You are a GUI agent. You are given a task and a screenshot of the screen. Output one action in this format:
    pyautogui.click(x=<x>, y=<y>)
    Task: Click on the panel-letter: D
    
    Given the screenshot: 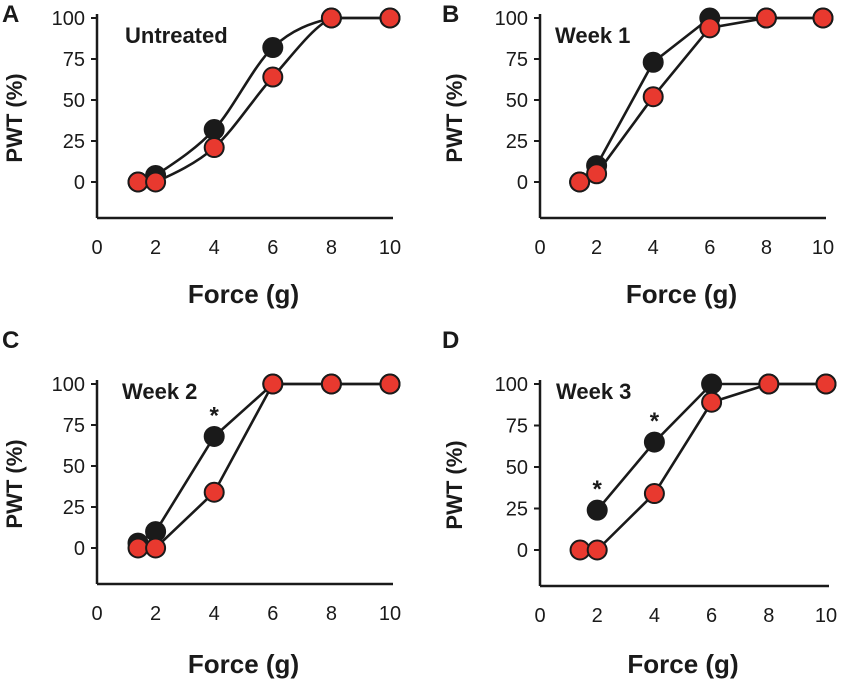 What is the action you would take?
    pyautogui.click(x=450, y=340)
    